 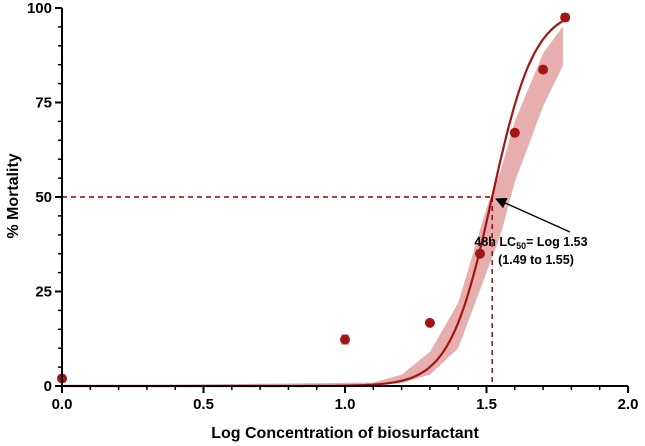 What do you see at coordinates (43, 292) in the screenshot?
I see `y-tick-label: 25` at bounding box center [43, 292].